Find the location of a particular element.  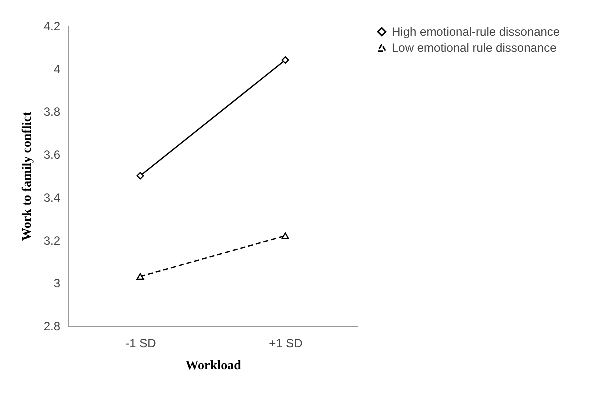

legend-label: High emotional-rule dissonance is located at coordinates (476, 32).